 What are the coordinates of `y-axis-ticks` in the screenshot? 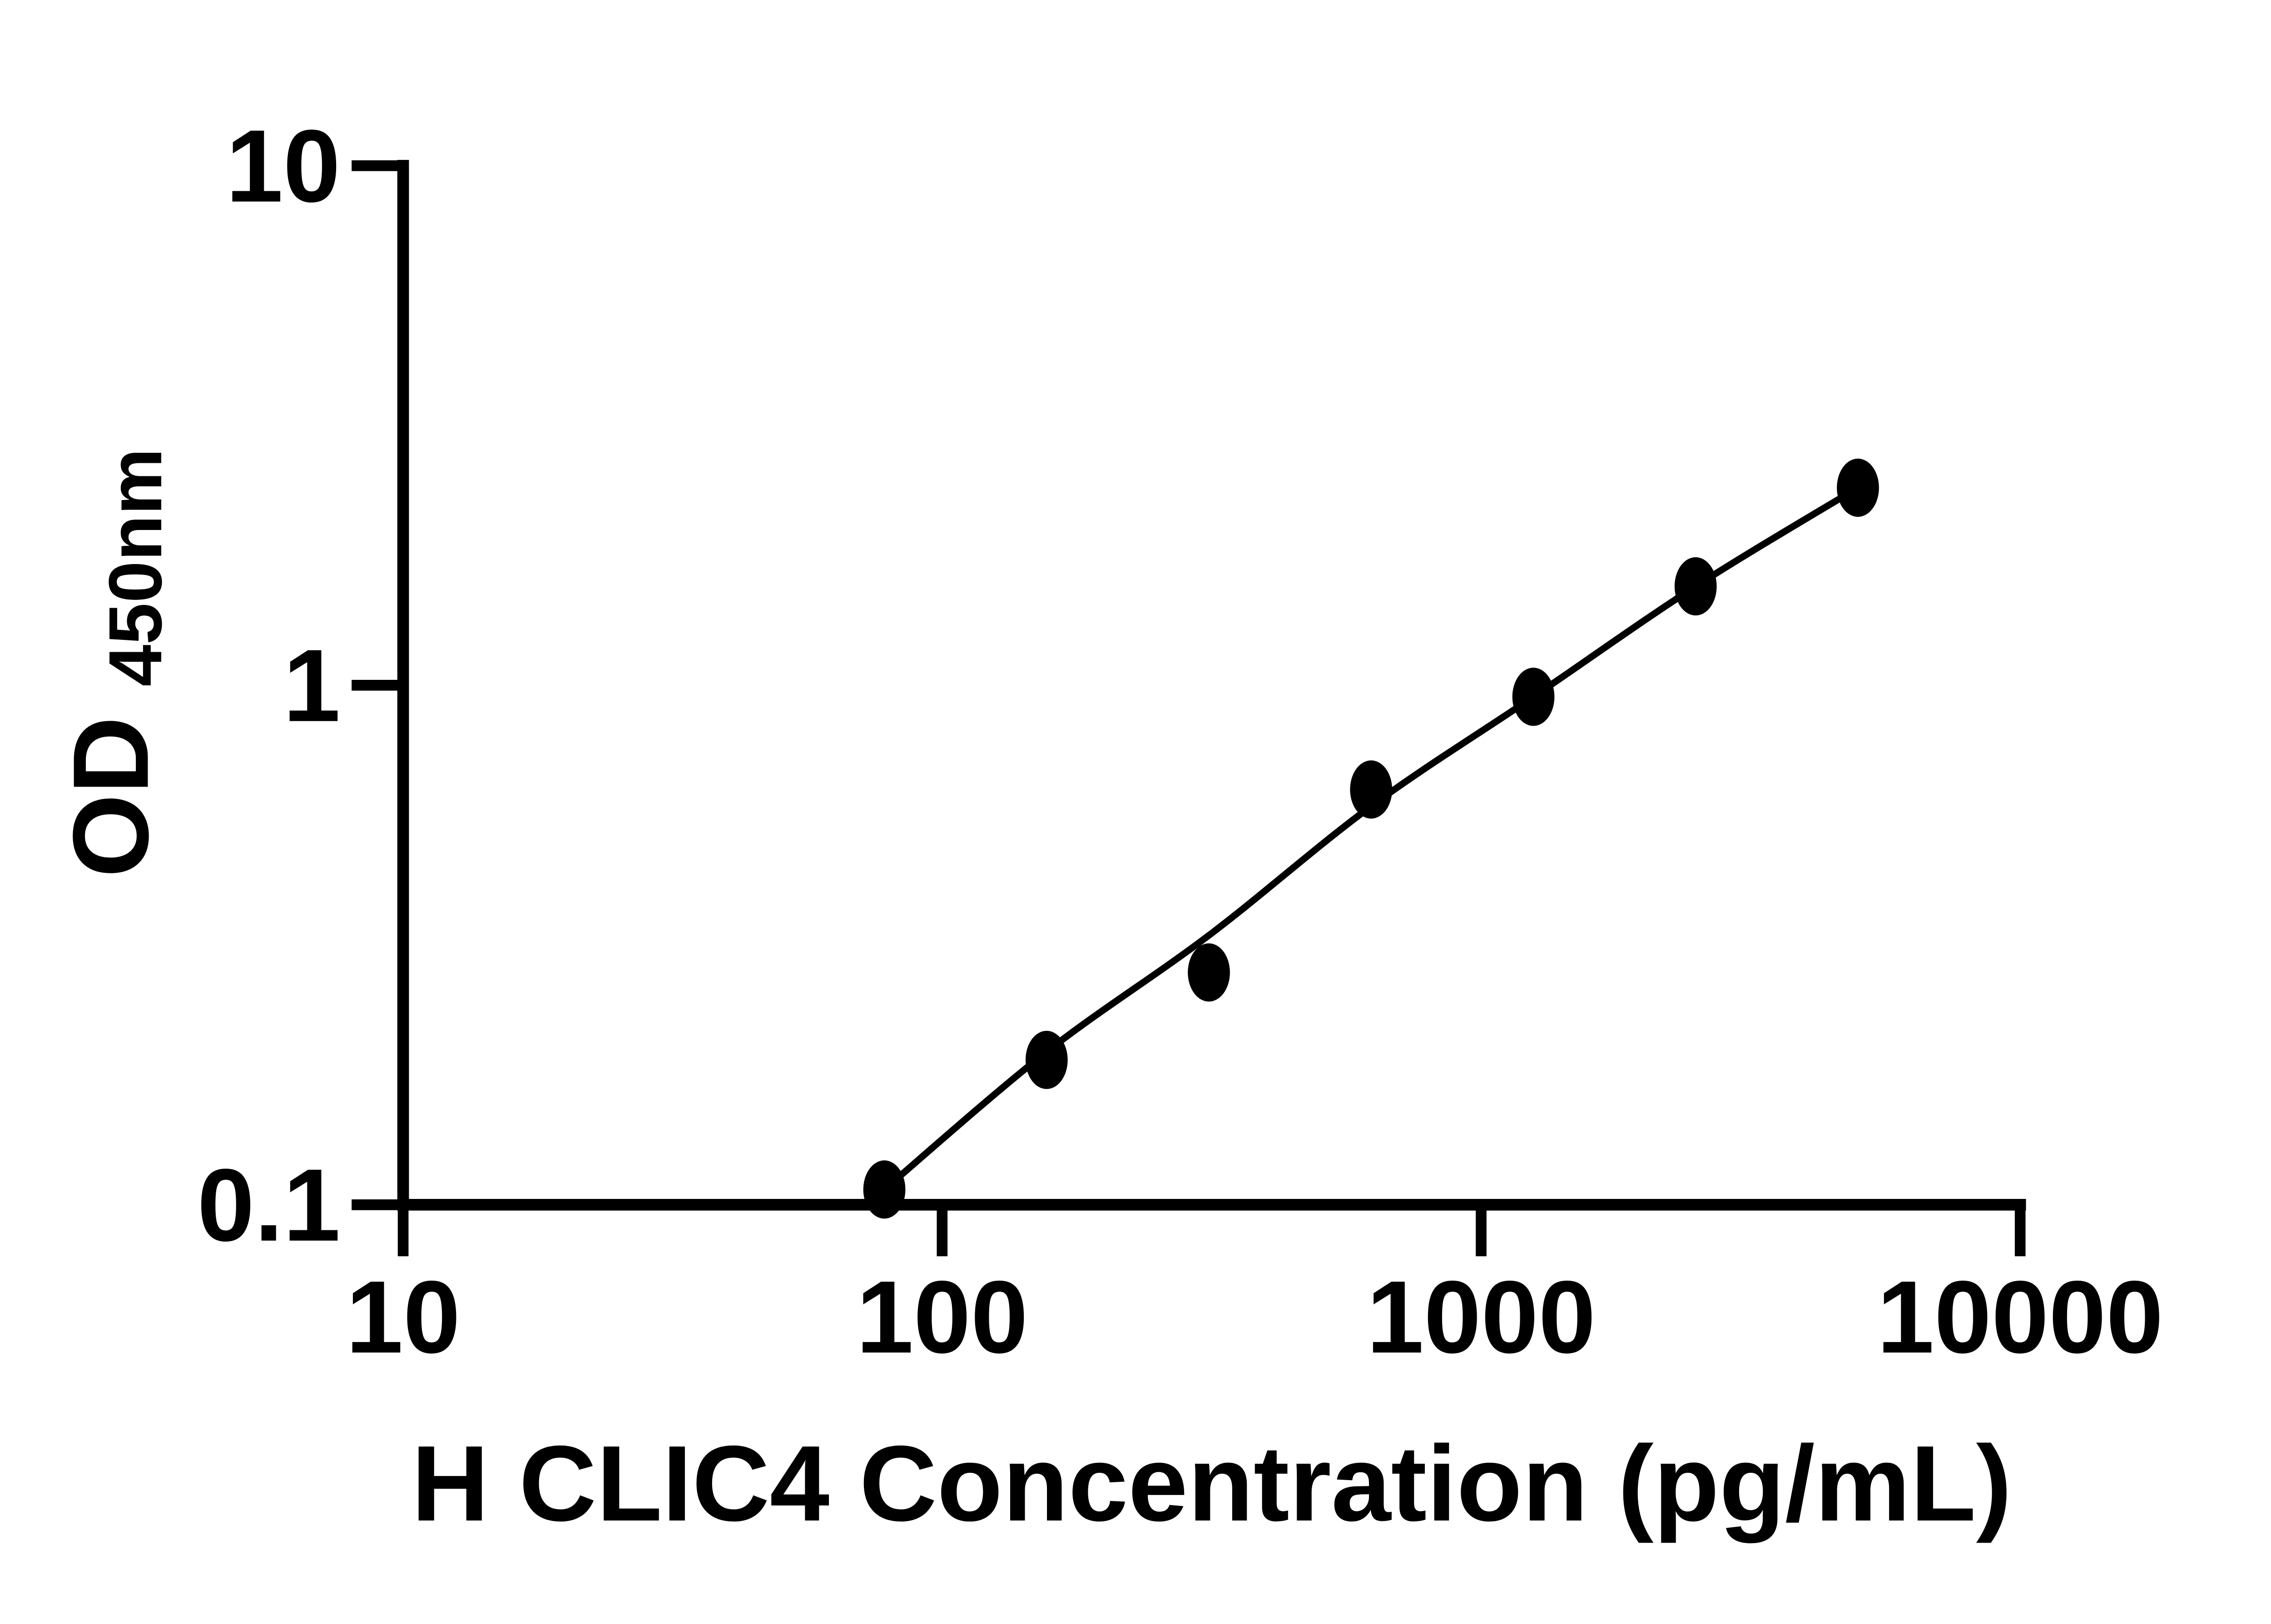 It's located at (377, 685).